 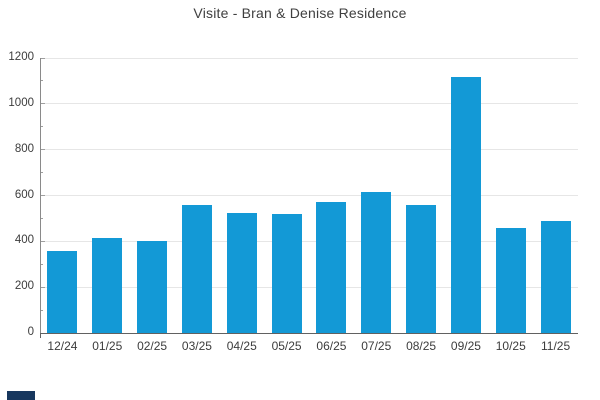 What do you see at coordinates (24, 240) in the screenshot?
I see `y-axis-label-400: 400` at bounding box center [24, 240].